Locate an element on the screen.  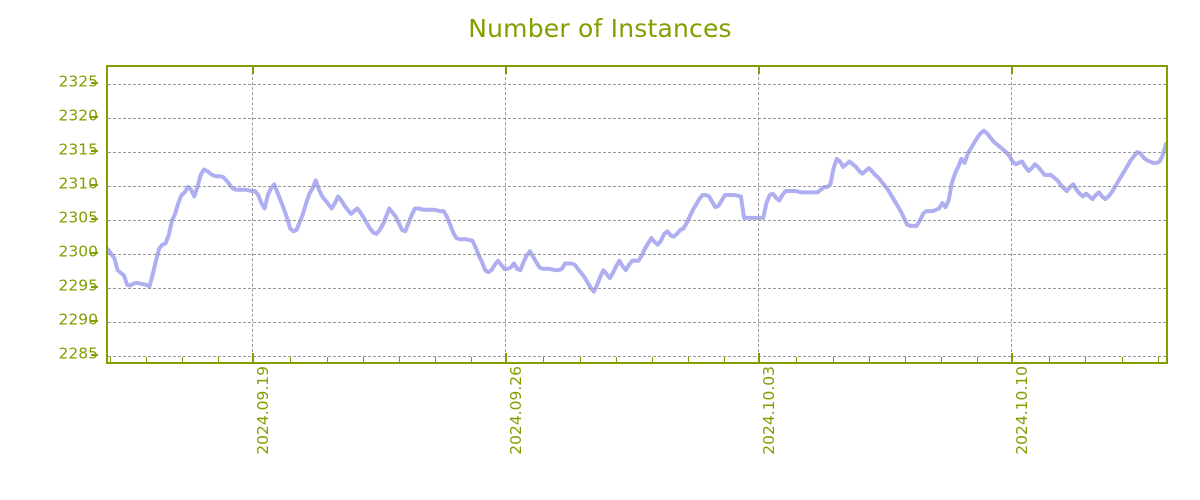
x-axis-tick-label: 2024.10.10 is located at coordinates (1021, 410).